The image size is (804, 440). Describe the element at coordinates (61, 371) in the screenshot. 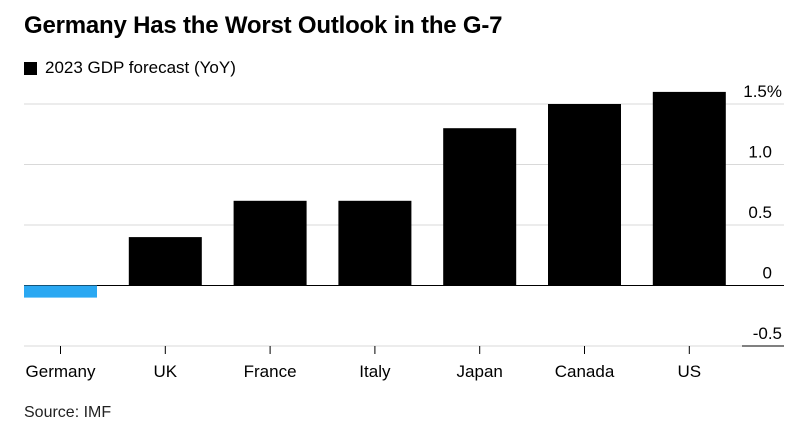

I see `x-tick-label: Germany` at that location.